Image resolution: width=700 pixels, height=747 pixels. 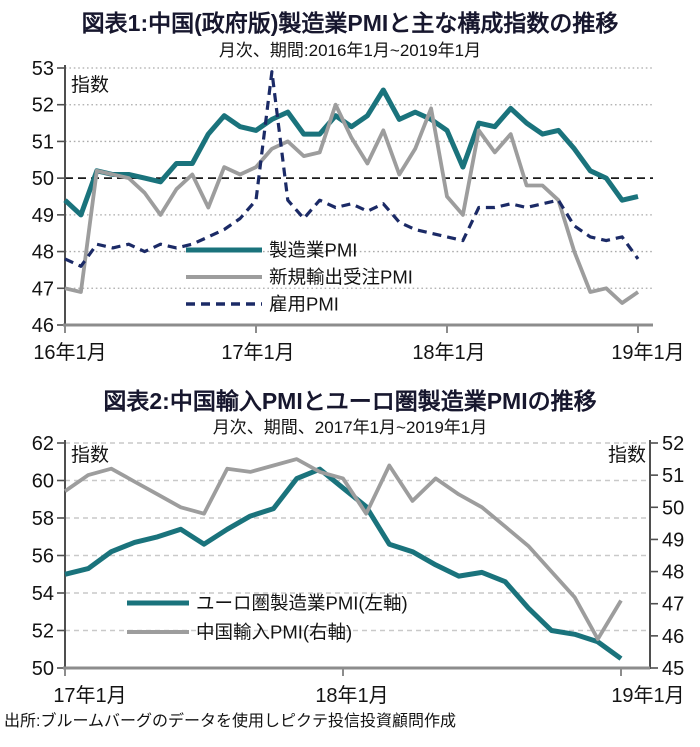 What do you see at coordinates (350, 401) in the screenshot?
I see `figure2-title: 図表2:中国輸入PMIとユーロ圏製造業PMIの推移` at bounding box center [350, 401].